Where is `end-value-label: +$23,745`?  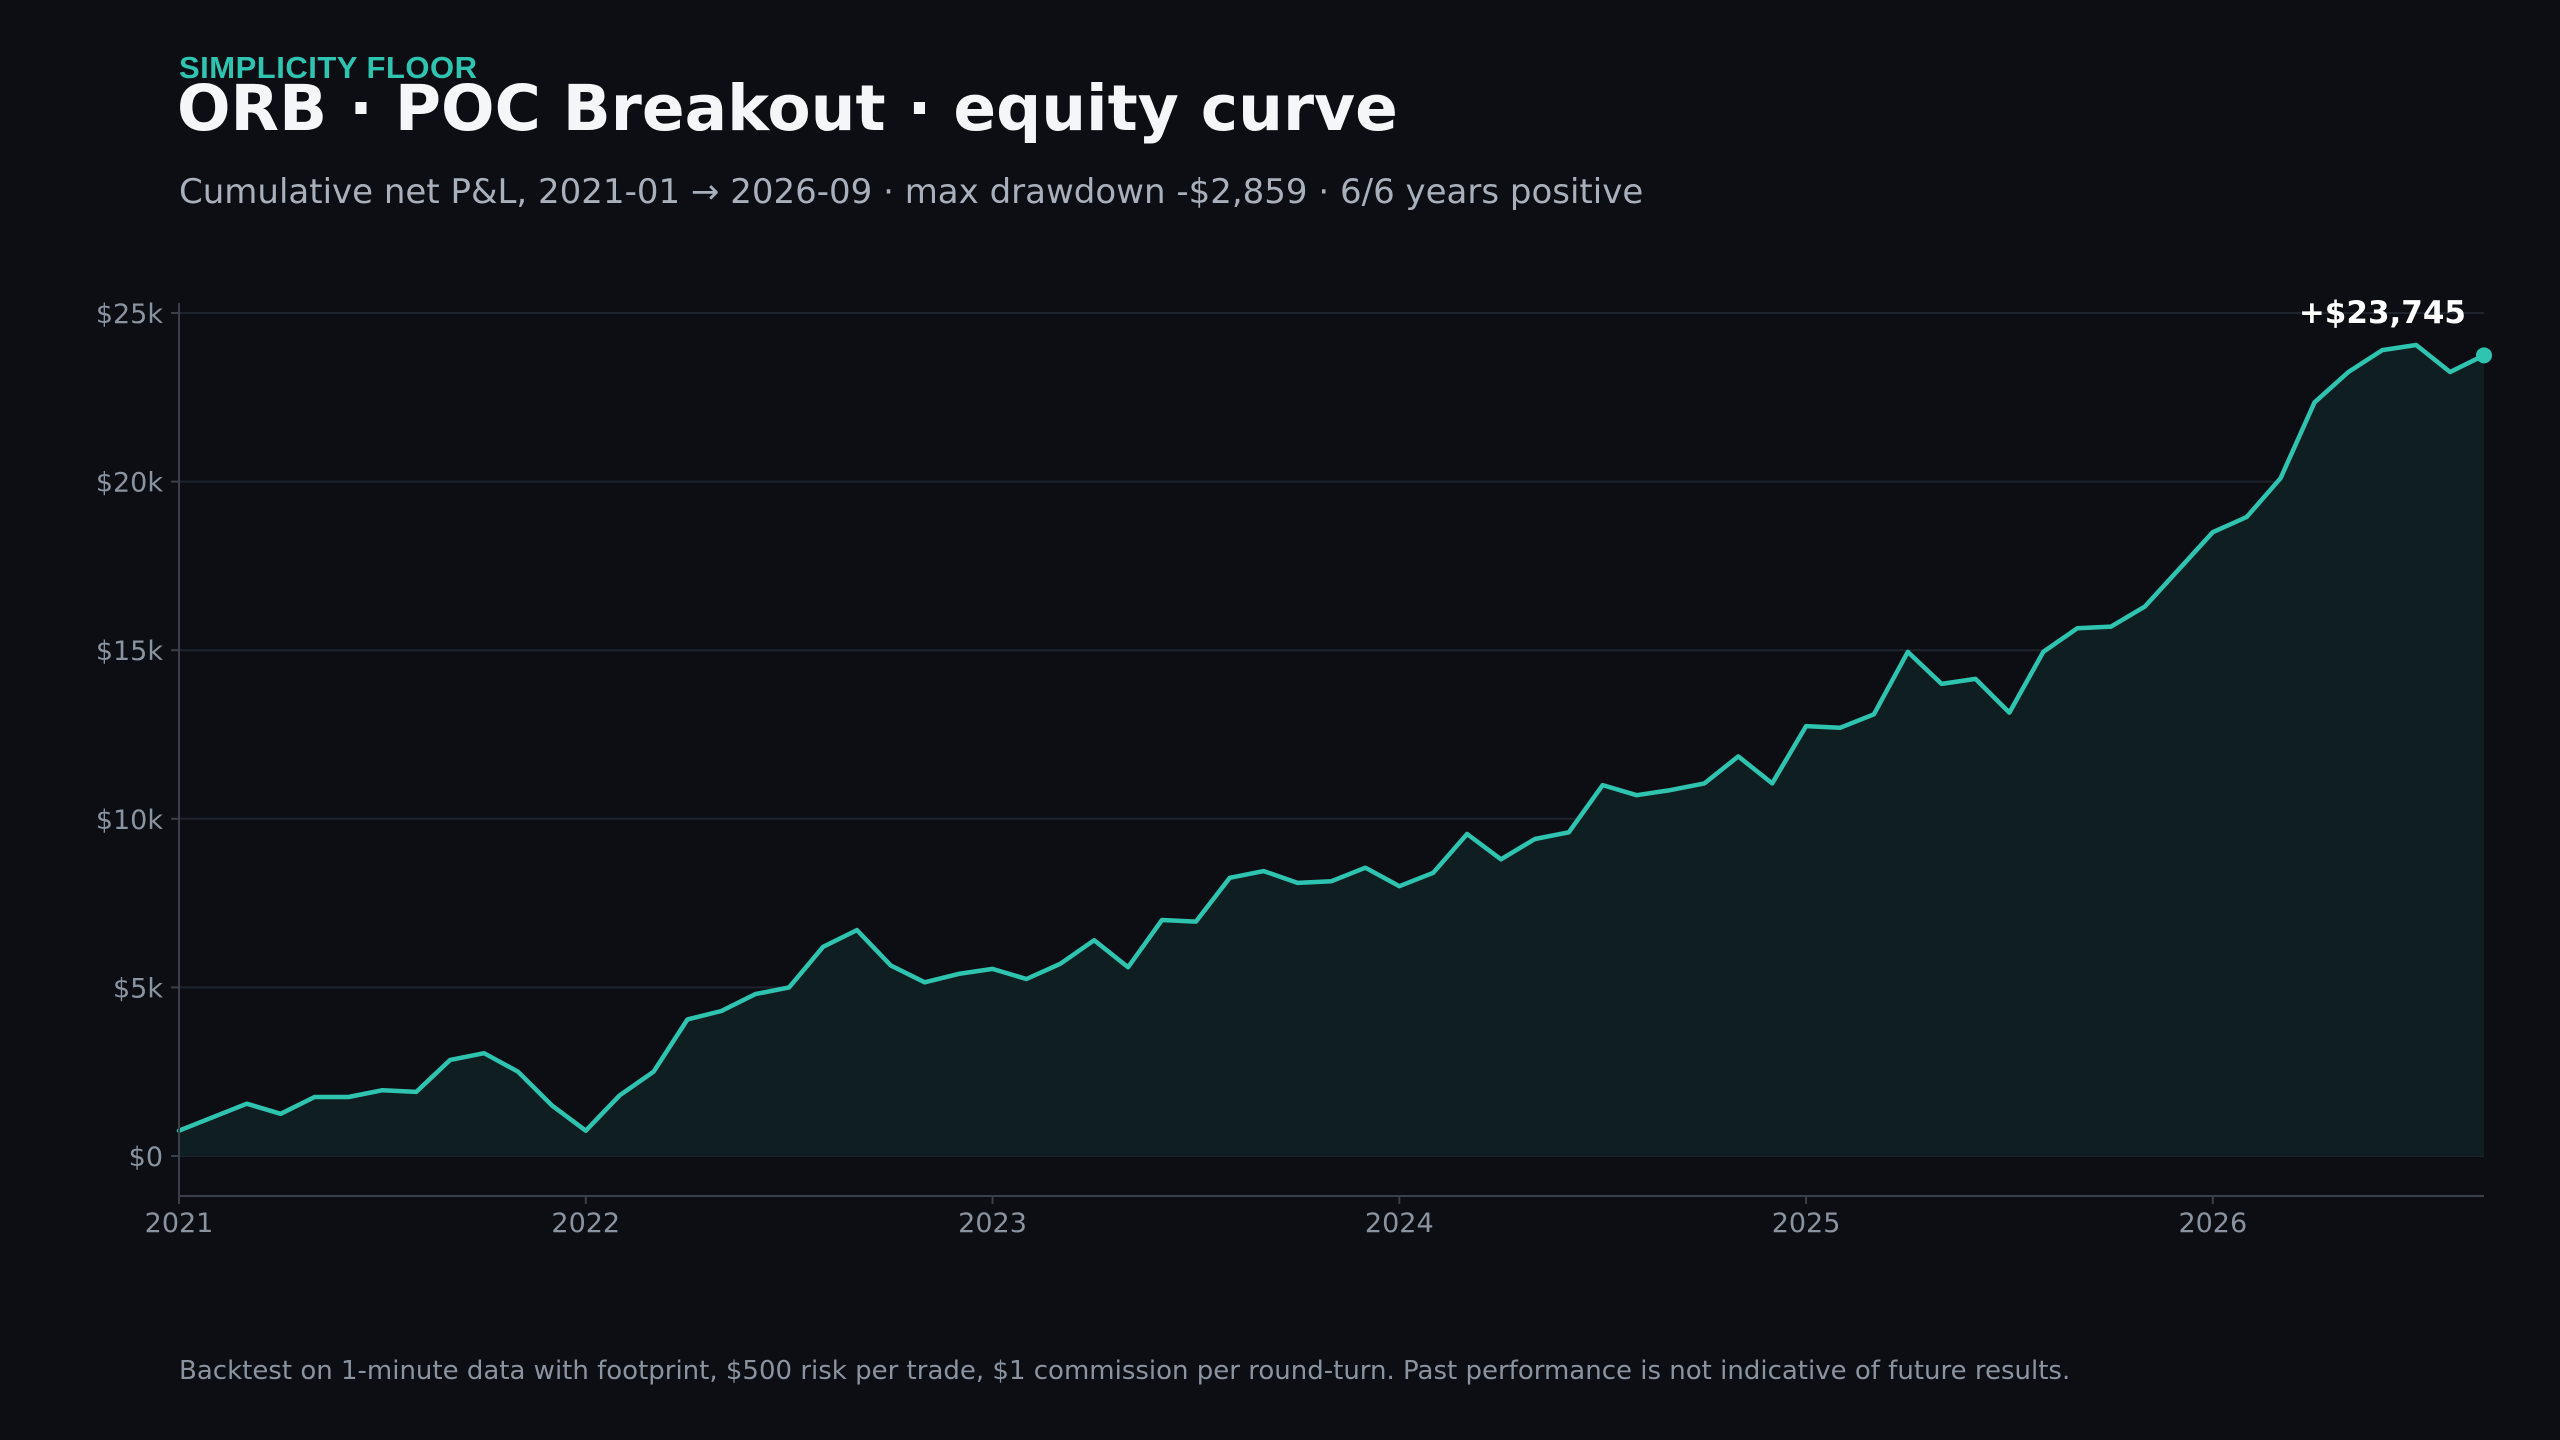
end-value-label: +$23,745 is located at coordinates (2382, 313).